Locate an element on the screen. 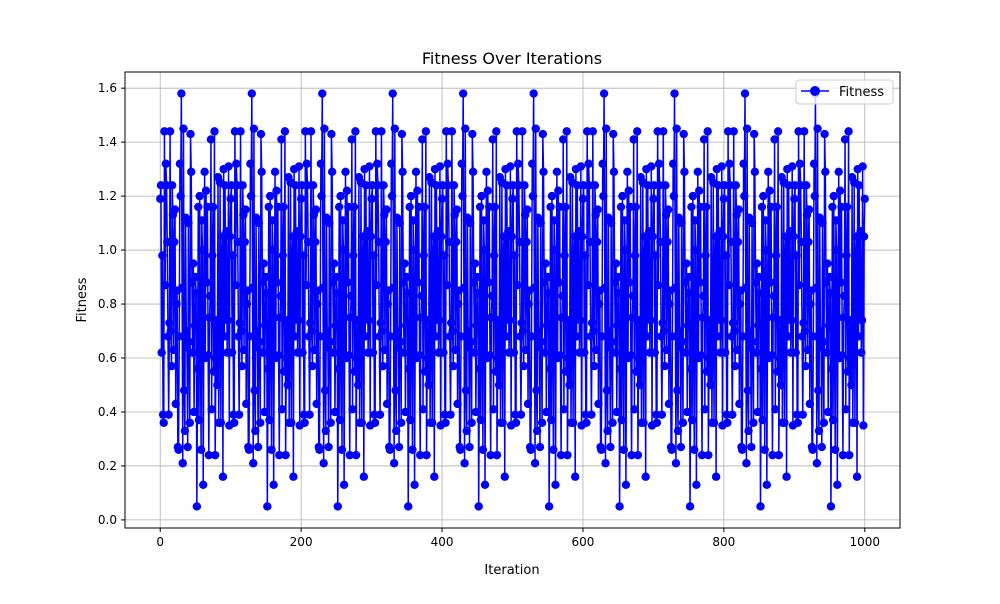 Image resolution: width=1000 pixels, height=604 pixels. y-tick-label: 0.4 is located at coordinates (107, 412).